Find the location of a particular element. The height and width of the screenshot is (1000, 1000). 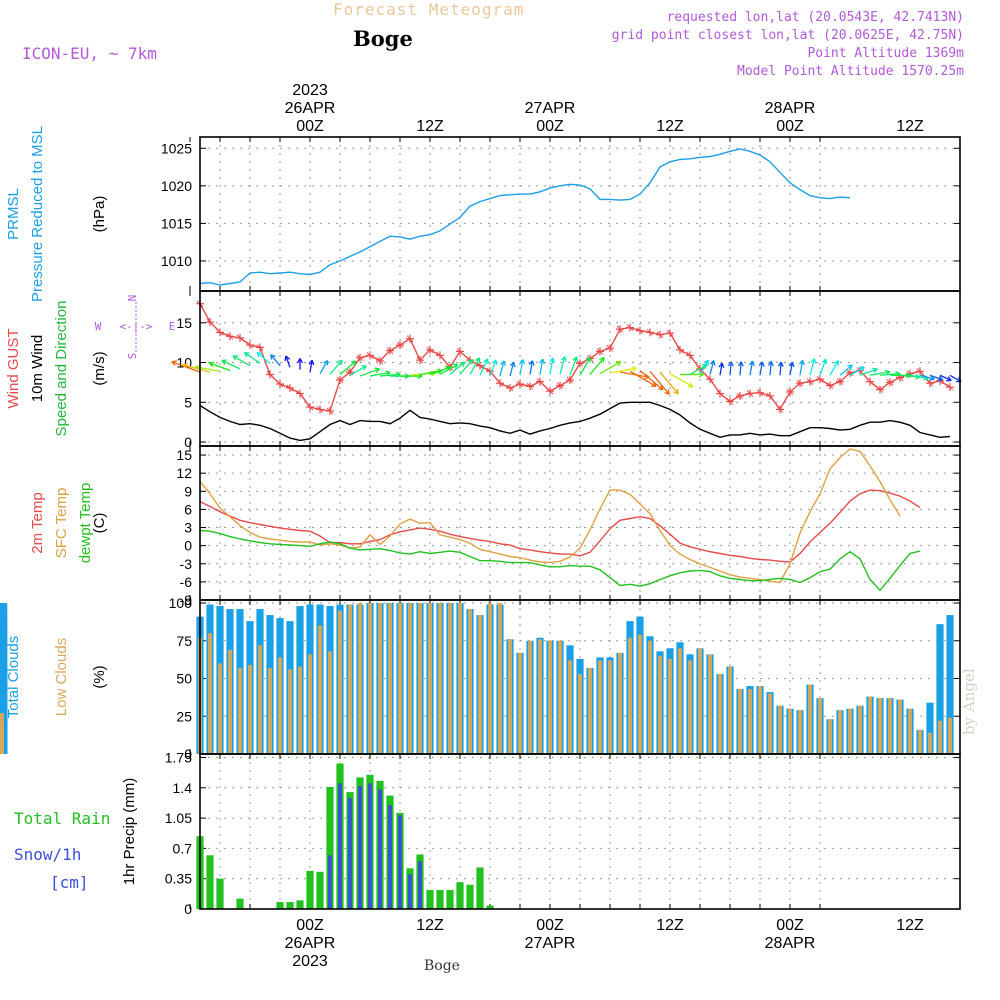

bottom-time-label: 12Z is located at coordinates (910, 925).